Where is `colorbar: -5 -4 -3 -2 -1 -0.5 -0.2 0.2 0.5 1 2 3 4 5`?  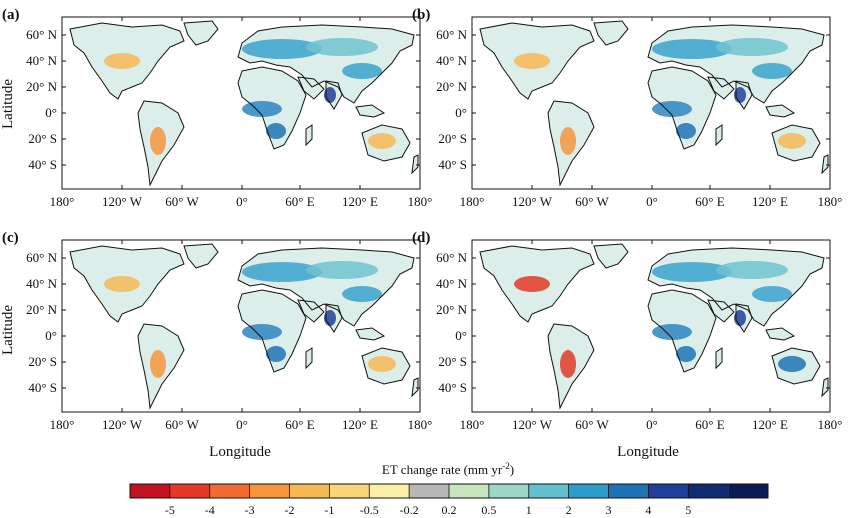 colorbar: -5 -4 -3 -2 -1 -0.5 -0.2 0.2 0.5 1 2 3 4 5 is located at coordinates (449, 500).